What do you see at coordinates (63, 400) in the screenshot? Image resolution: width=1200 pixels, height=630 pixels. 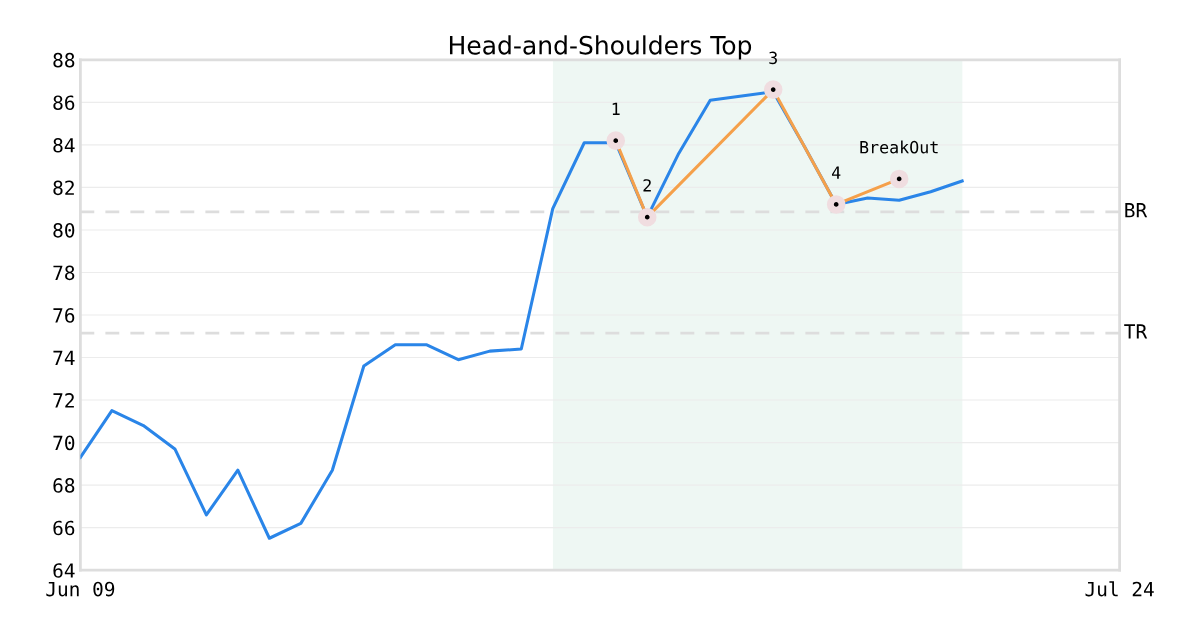 I see `y-tick-label: 72` at bounding box center [63, 400].